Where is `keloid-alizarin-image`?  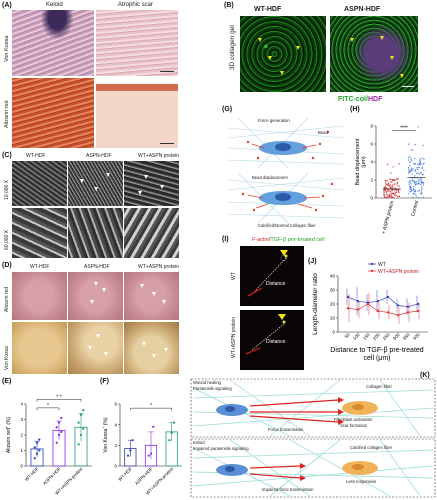 keloid-alizarin-image is located at coordinates (53, 113).